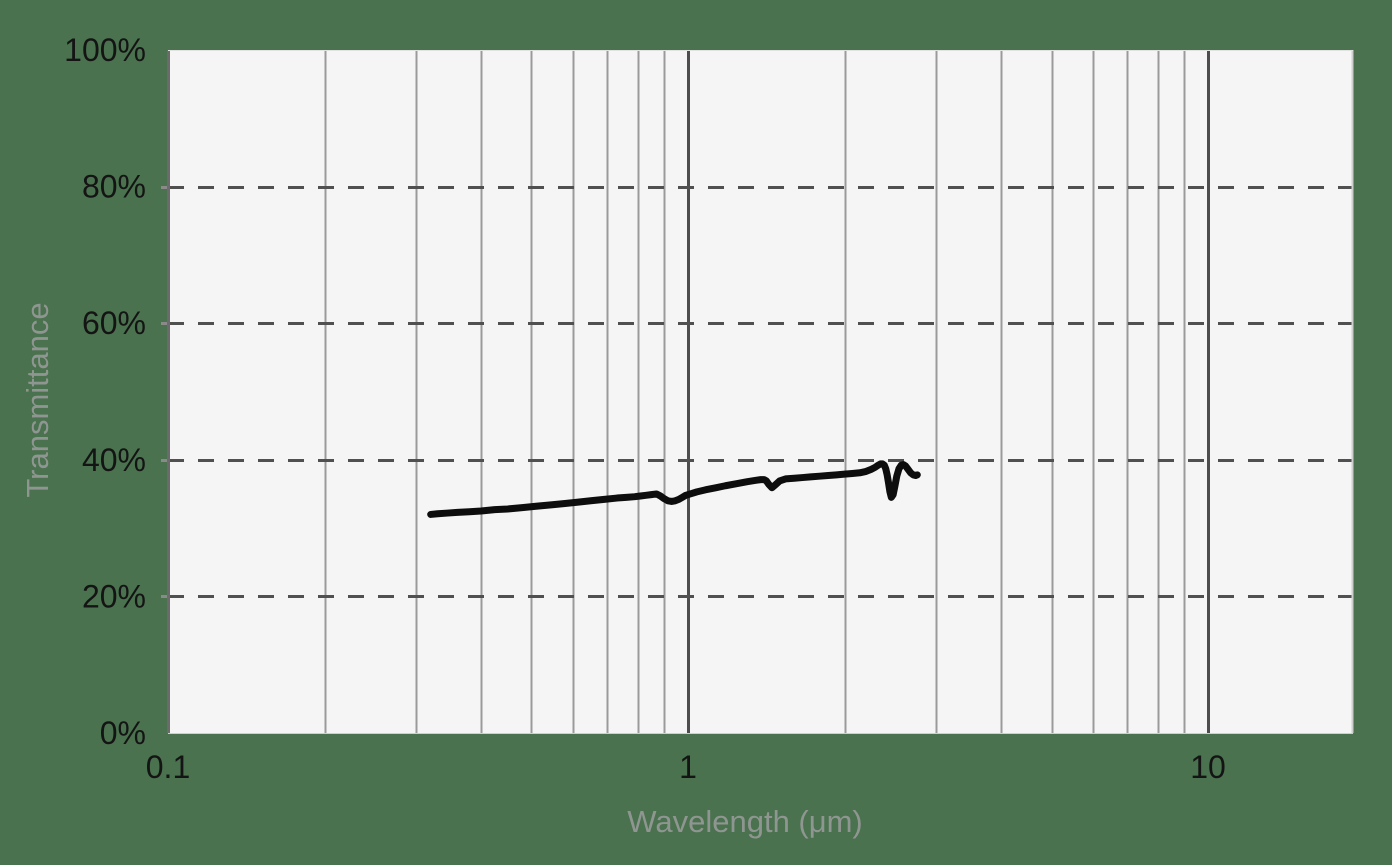 The width and height of the screenshot is (1392, 865). What do you see at coordinates (745, 821) in the screenshot?
I see `x-axis-title: Wavelength (μm)` at bounding box center [745, 821].